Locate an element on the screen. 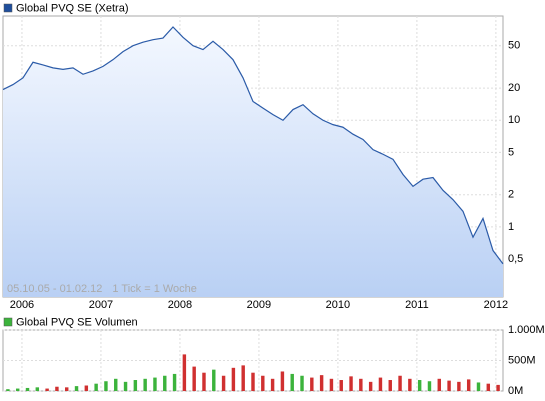 Image resolution: width=545 pixels, height=401 pixels. y-tick-label: 50 is located at coordinates (514, 46).